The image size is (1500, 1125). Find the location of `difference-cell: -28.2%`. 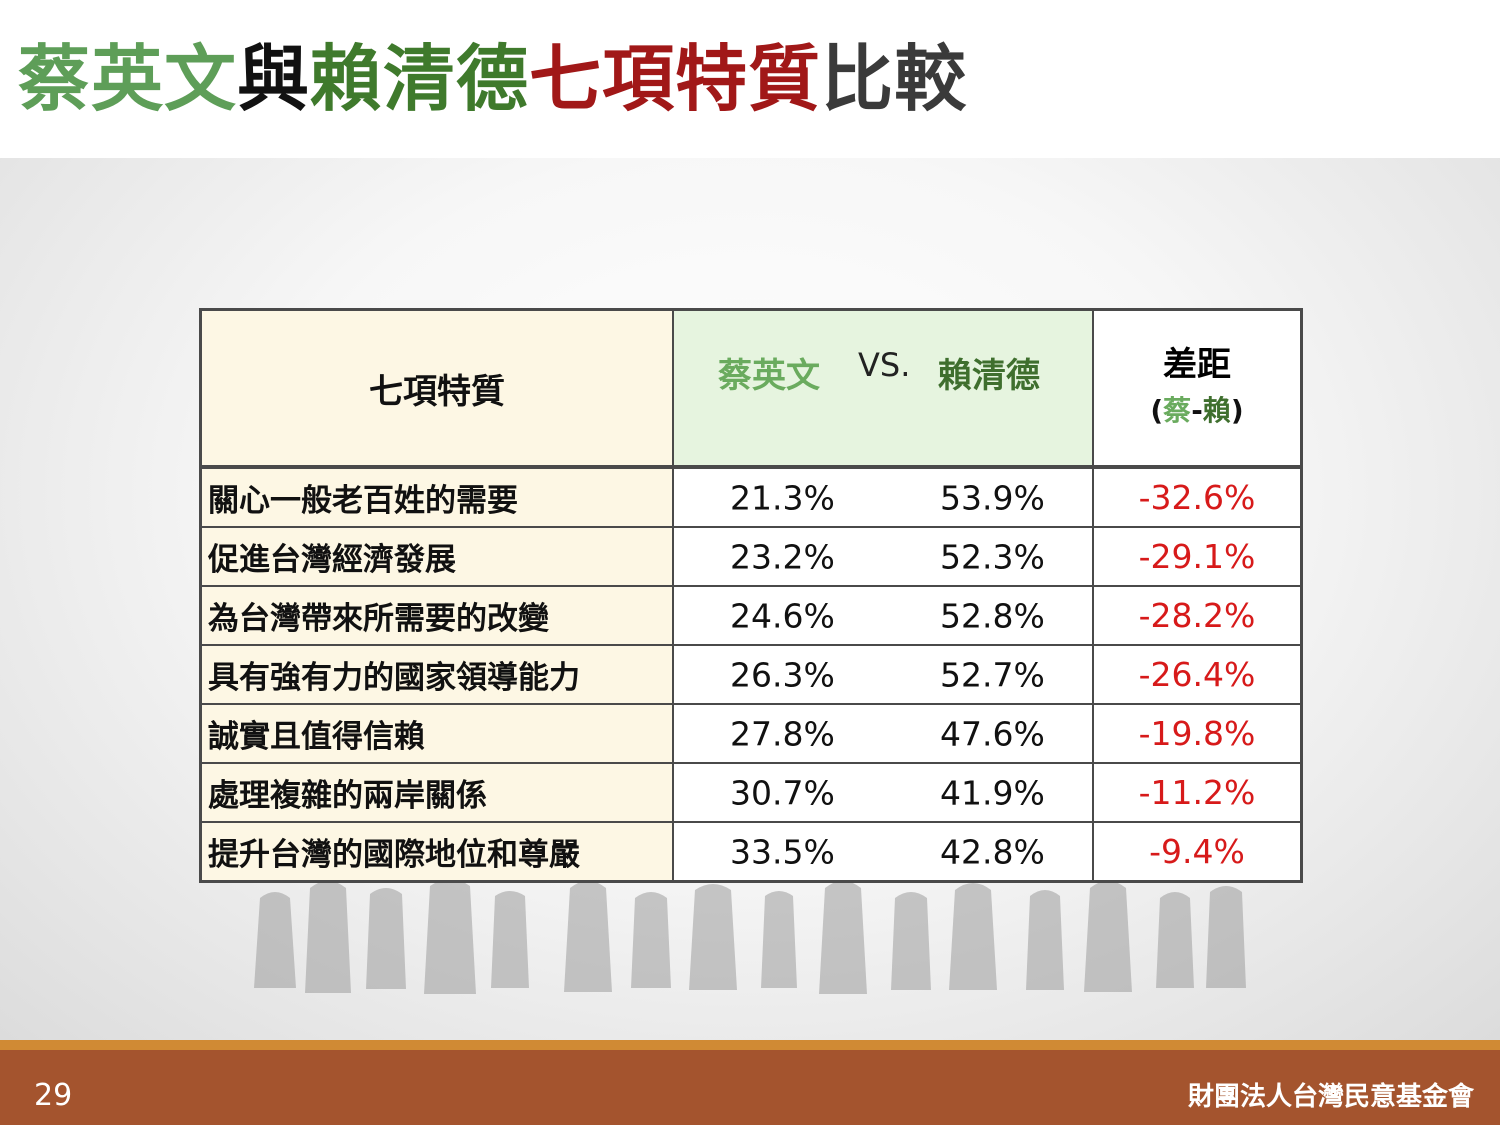

difference-cell: -28.2% is located at coordinates (1197, 615).